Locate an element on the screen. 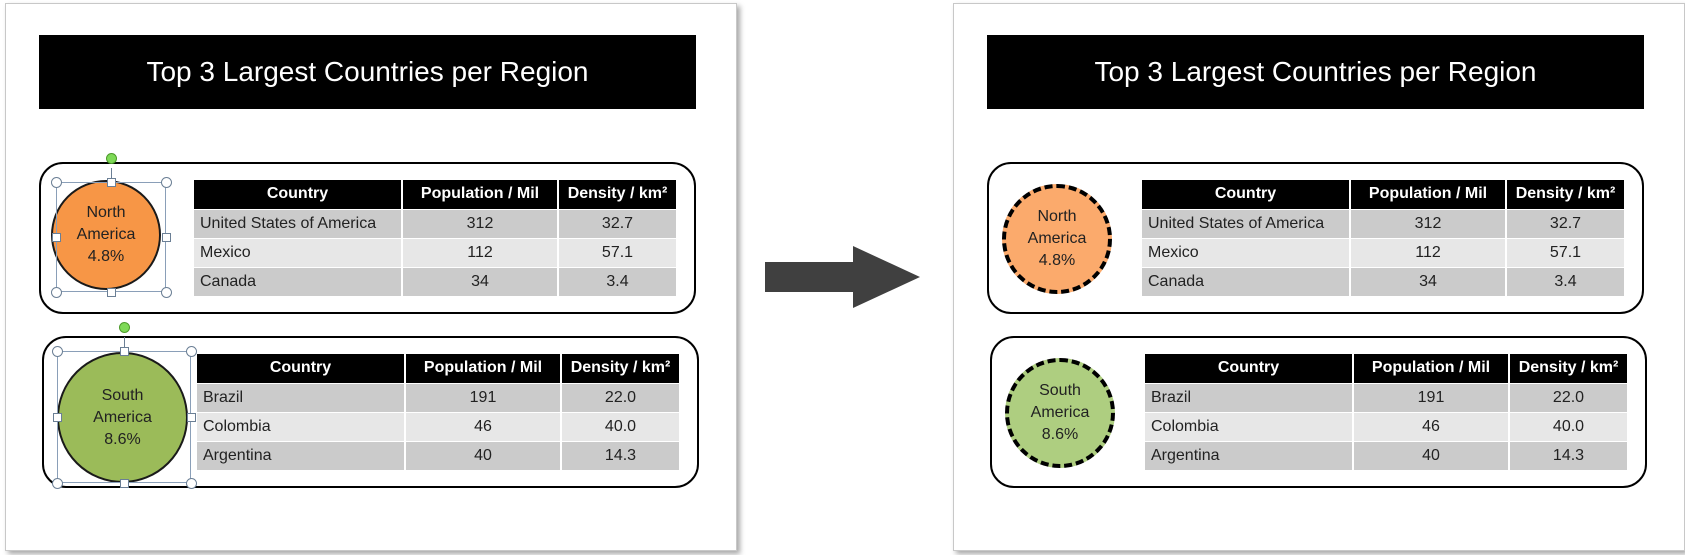 This screenshot has width=1685, height=555. right-arrow-icon is located at coordinates (842, 277).